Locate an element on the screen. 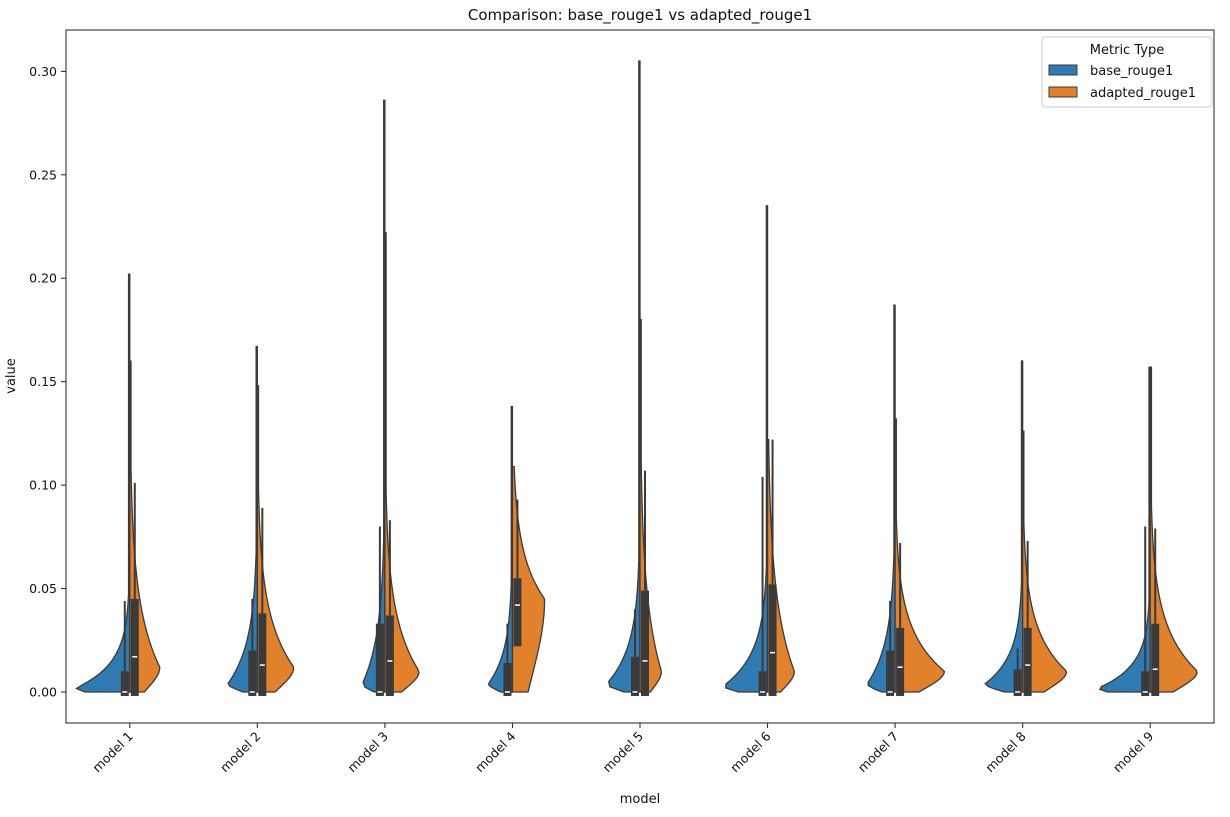 The width and height of the screenshot is (1230, 817). legend-label-adapted: adapted_rouge1 is located at coordinates (1143, 93).